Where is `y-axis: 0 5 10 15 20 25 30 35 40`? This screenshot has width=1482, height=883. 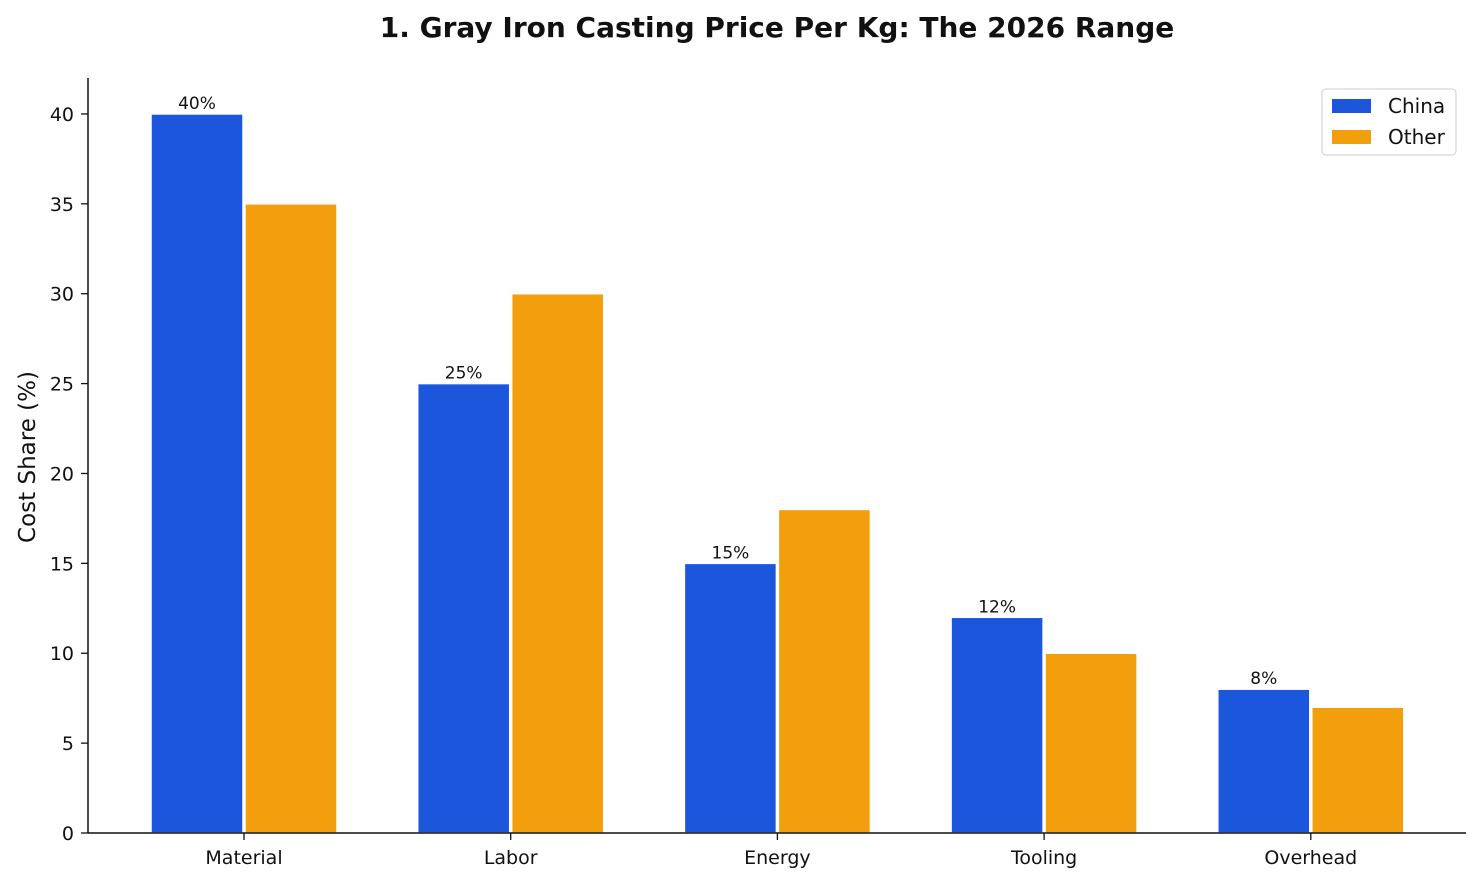 y-axis: 0 5 10 15 20 25 30 35 40 is located at coordinates (69, 474).